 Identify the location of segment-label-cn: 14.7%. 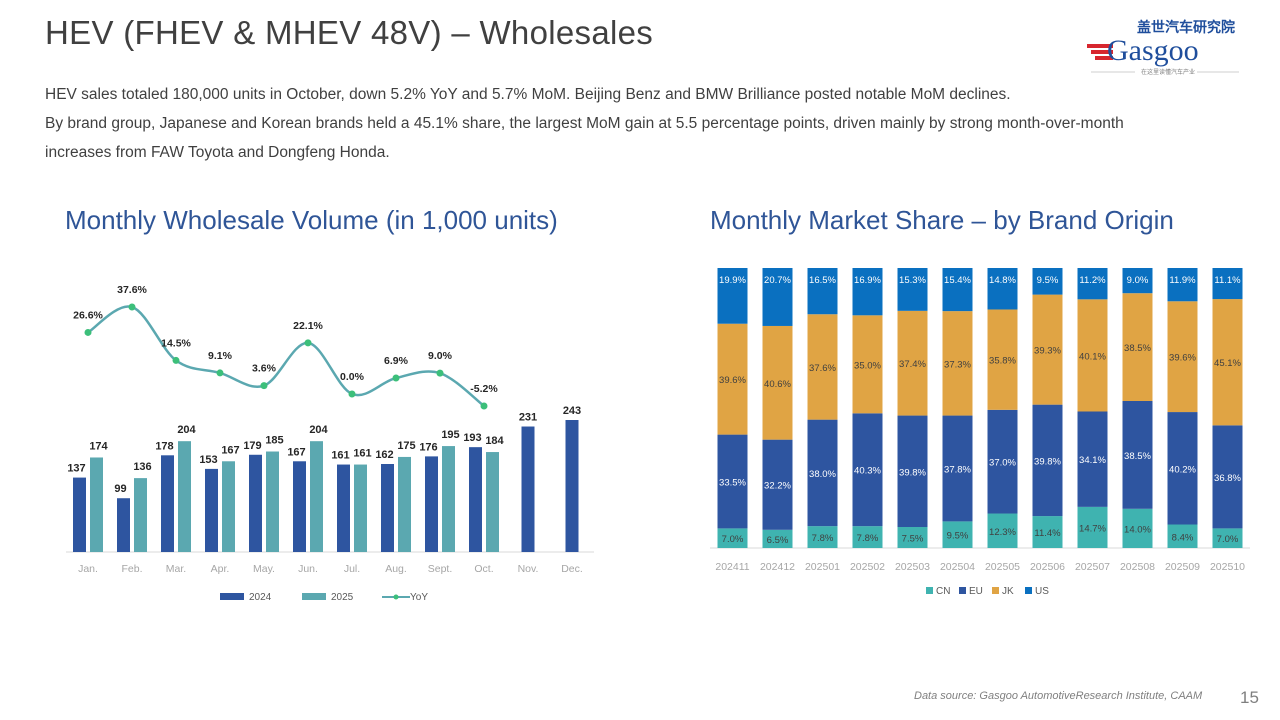
(1092, 528).